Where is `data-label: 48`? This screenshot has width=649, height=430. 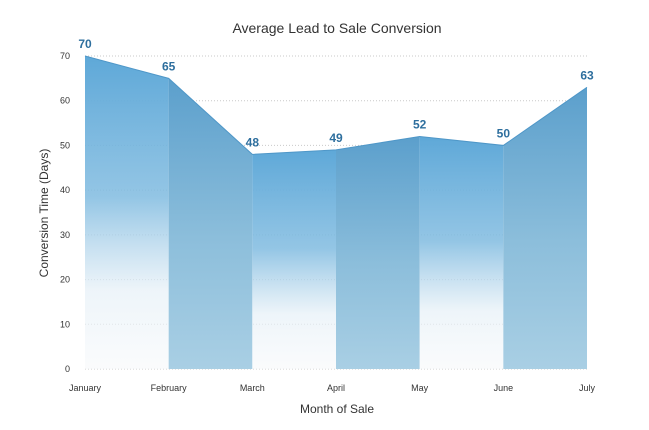 data-label: 48 is located at coordinates (253, 142).